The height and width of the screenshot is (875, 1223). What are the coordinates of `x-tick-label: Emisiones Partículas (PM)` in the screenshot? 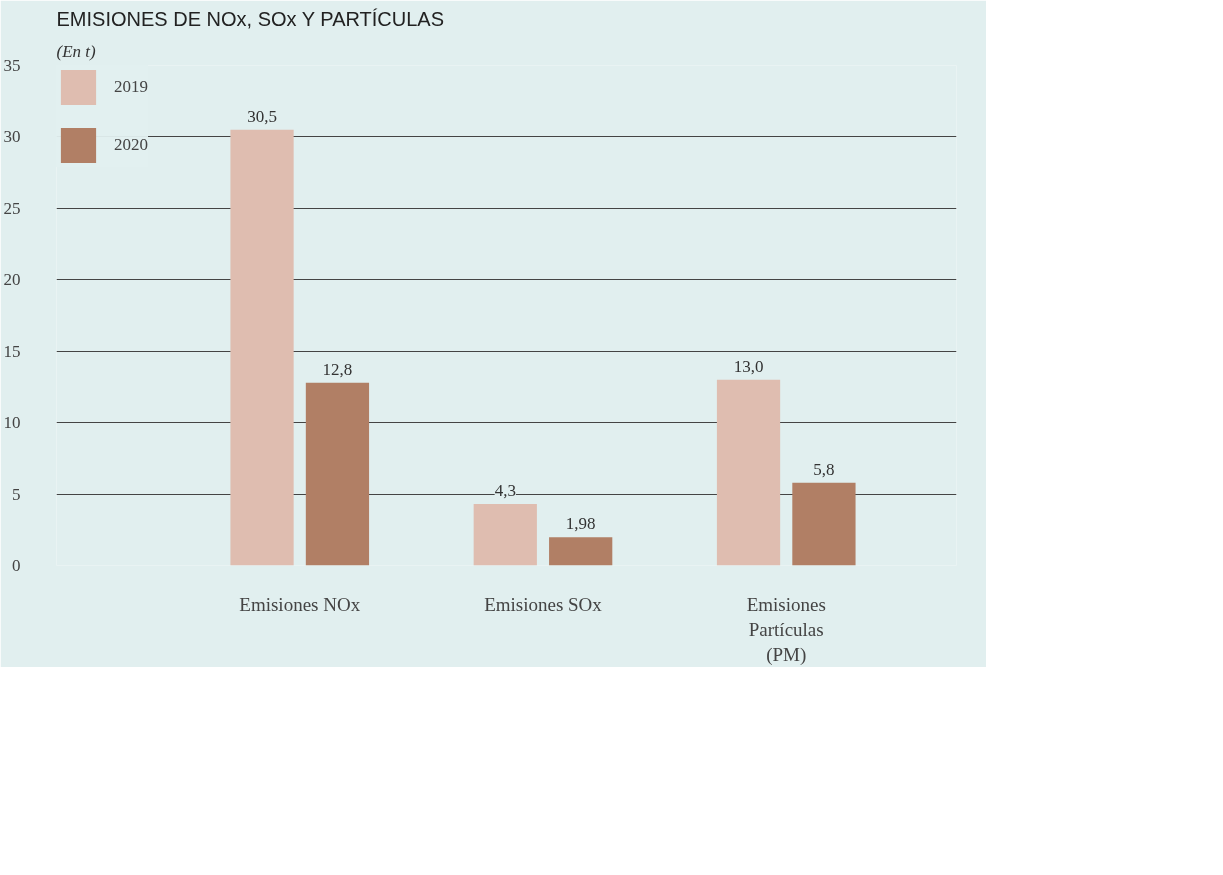 It's located at (786, 629).